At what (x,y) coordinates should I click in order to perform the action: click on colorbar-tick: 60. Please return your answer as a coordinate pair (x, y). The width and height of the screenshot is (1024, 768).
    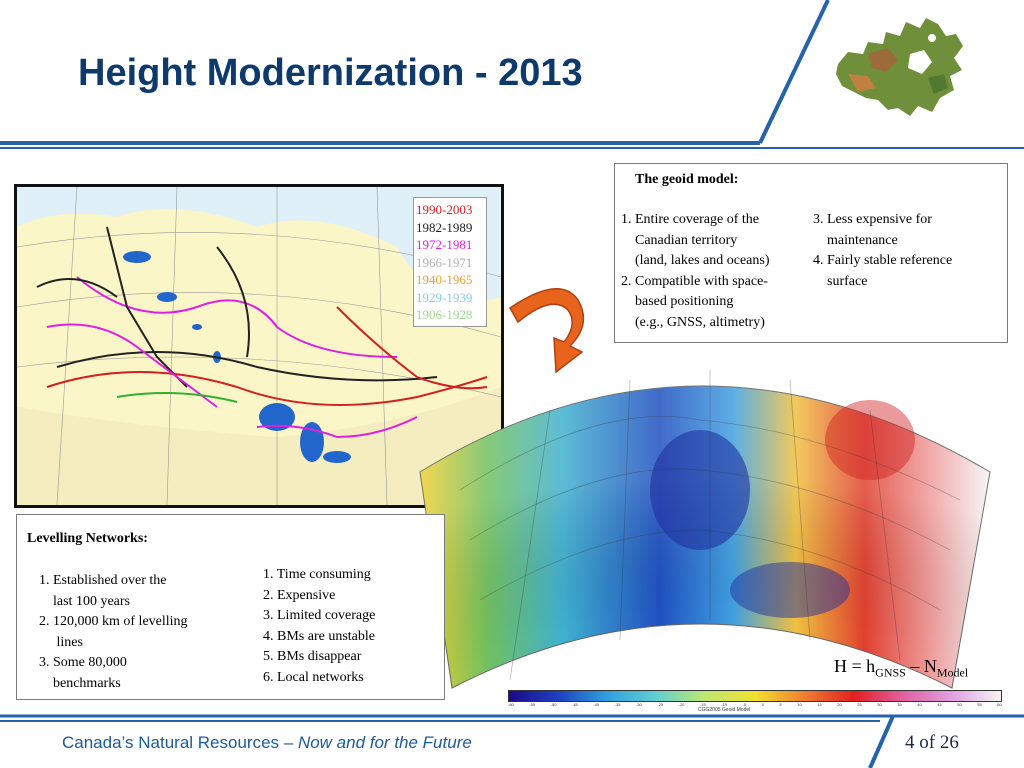
    Looking at the image, I should click on (999, 704).